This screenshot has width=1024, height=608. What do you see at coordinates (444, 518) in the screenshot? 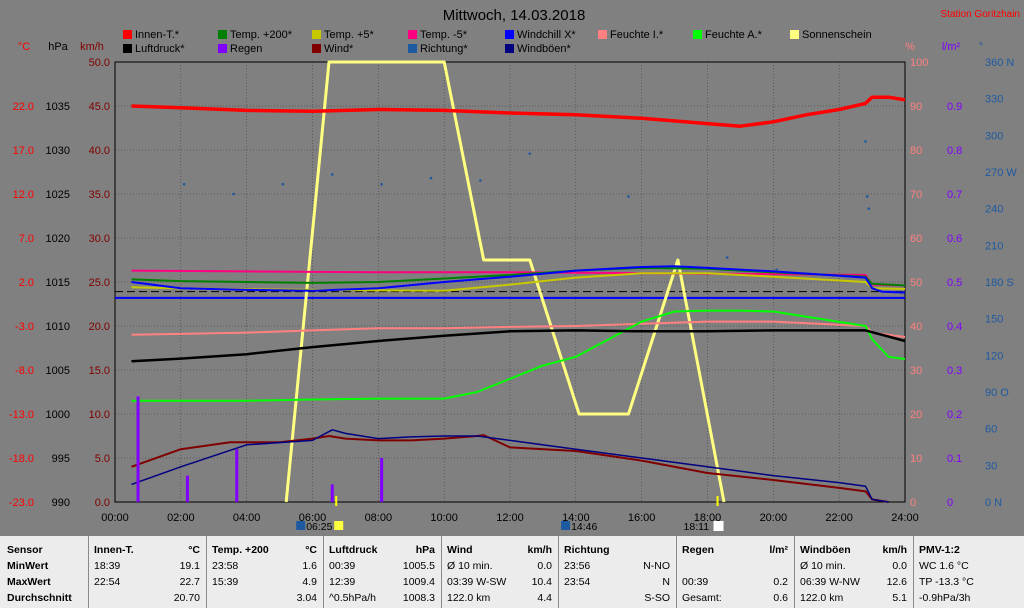
I see `x-tick-label: 10:00` at bounding box center [444, 518].